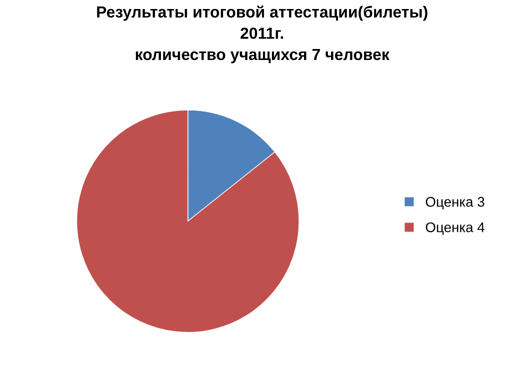  I want to click on legend-label: Оценка 4, so click(455, 228).